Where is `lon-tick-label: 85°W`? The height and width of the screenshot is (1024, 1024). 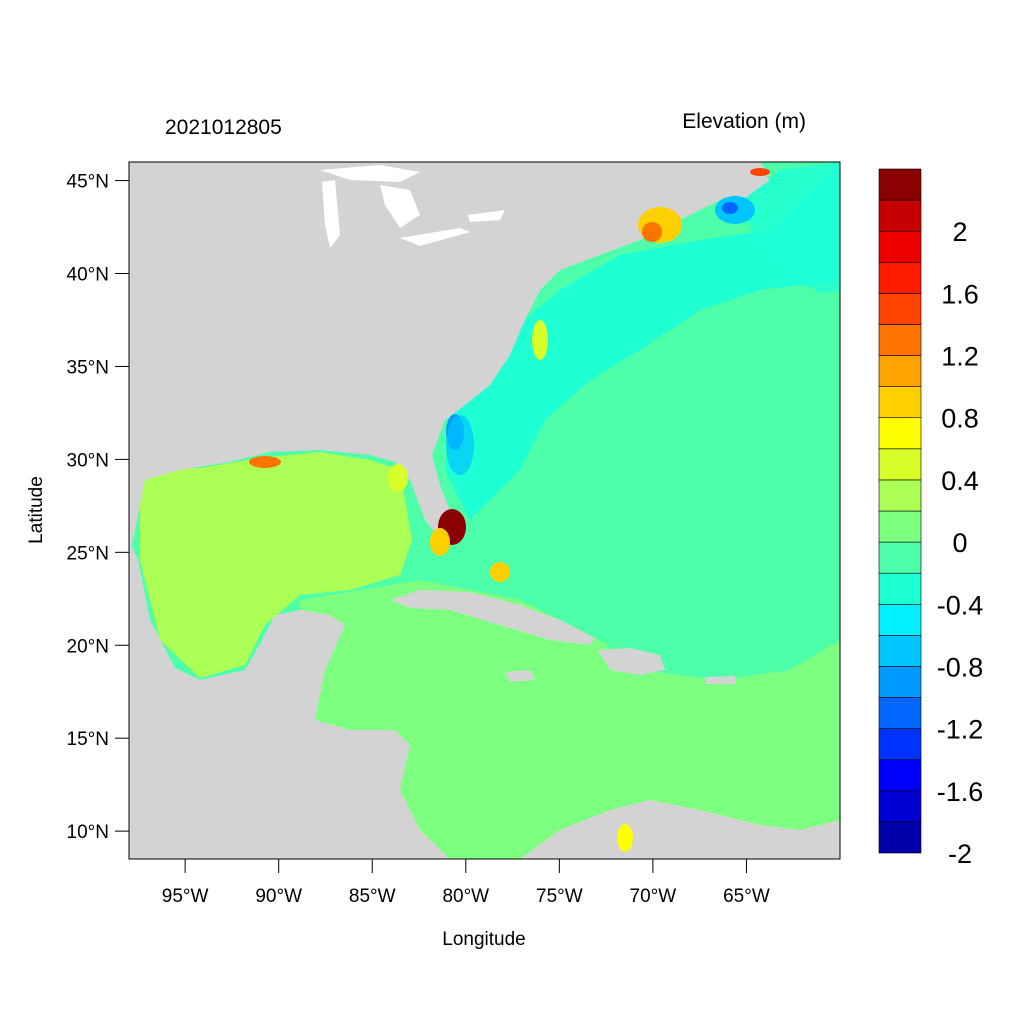 lon-tick-label: 85°W is located at coordinates (372, 896).